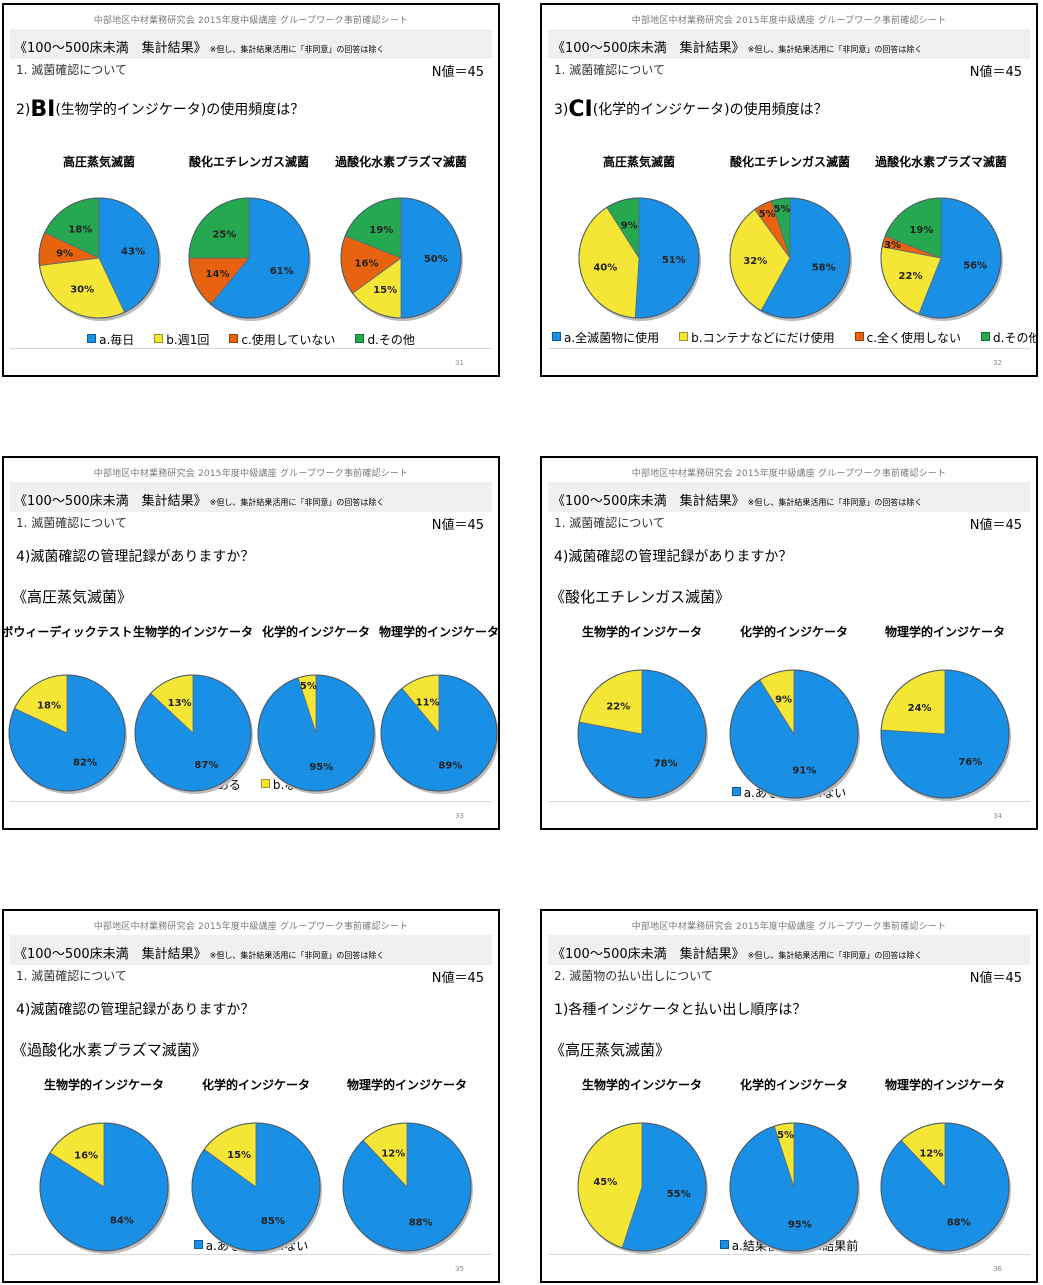  What do you see at coordinates (997, 363) in the screenshot?
I see `page-number: 32` at bounding box center [997, 363].